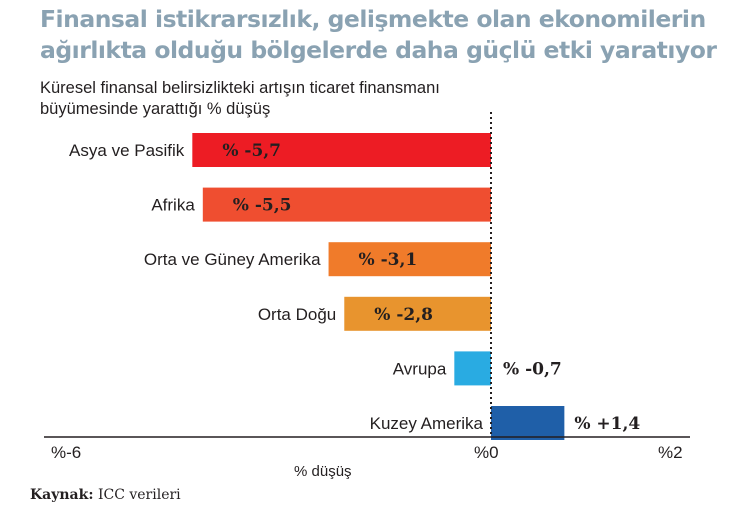 The image size is (737, 517). I want to click on x-tick-label: %-6, so click(66, 452).